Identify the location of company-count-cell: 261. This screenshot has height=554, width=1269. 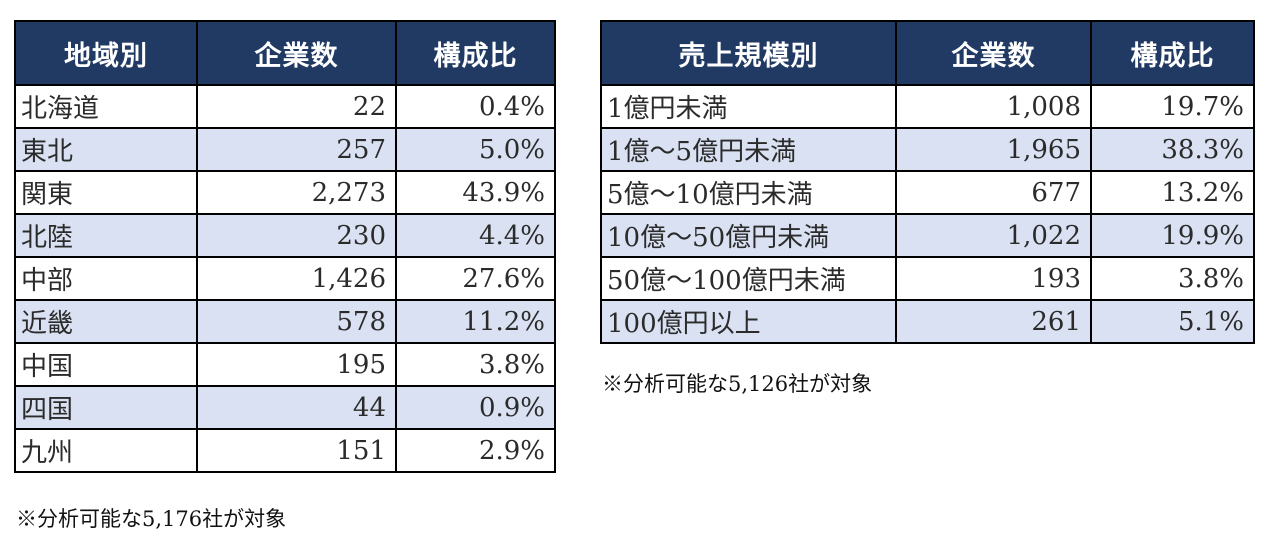
(993, 321).